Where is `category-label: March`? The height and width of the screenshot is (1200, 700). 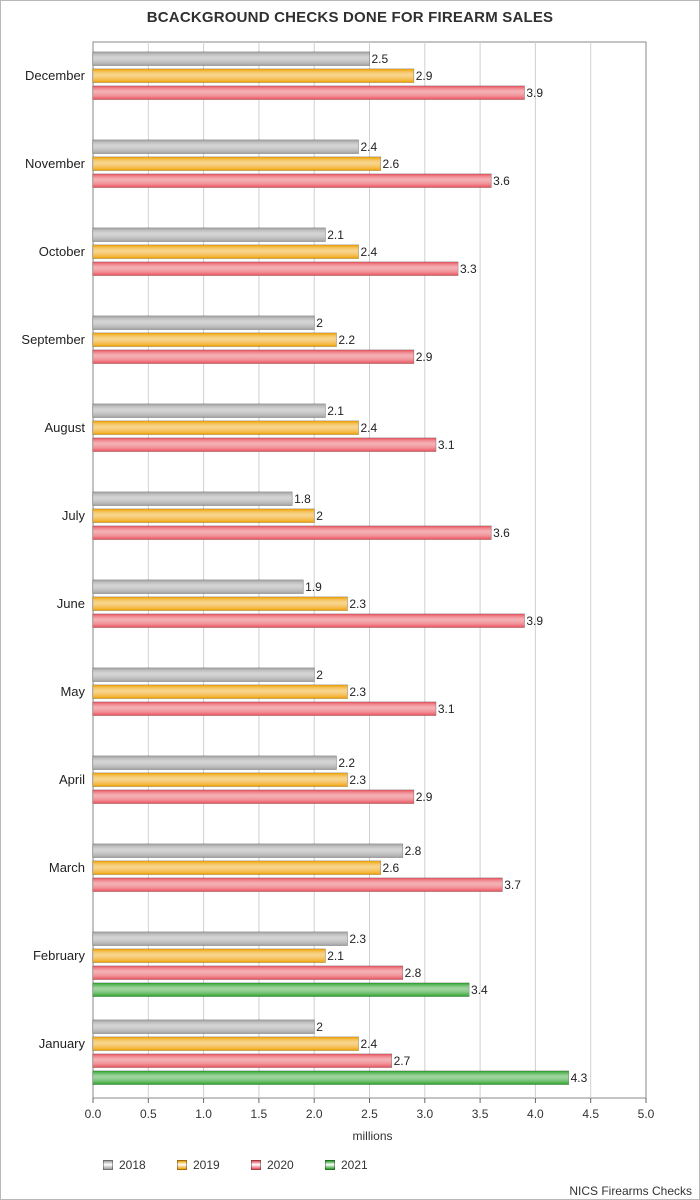 category-label: March is located at coordinates (67, 867).